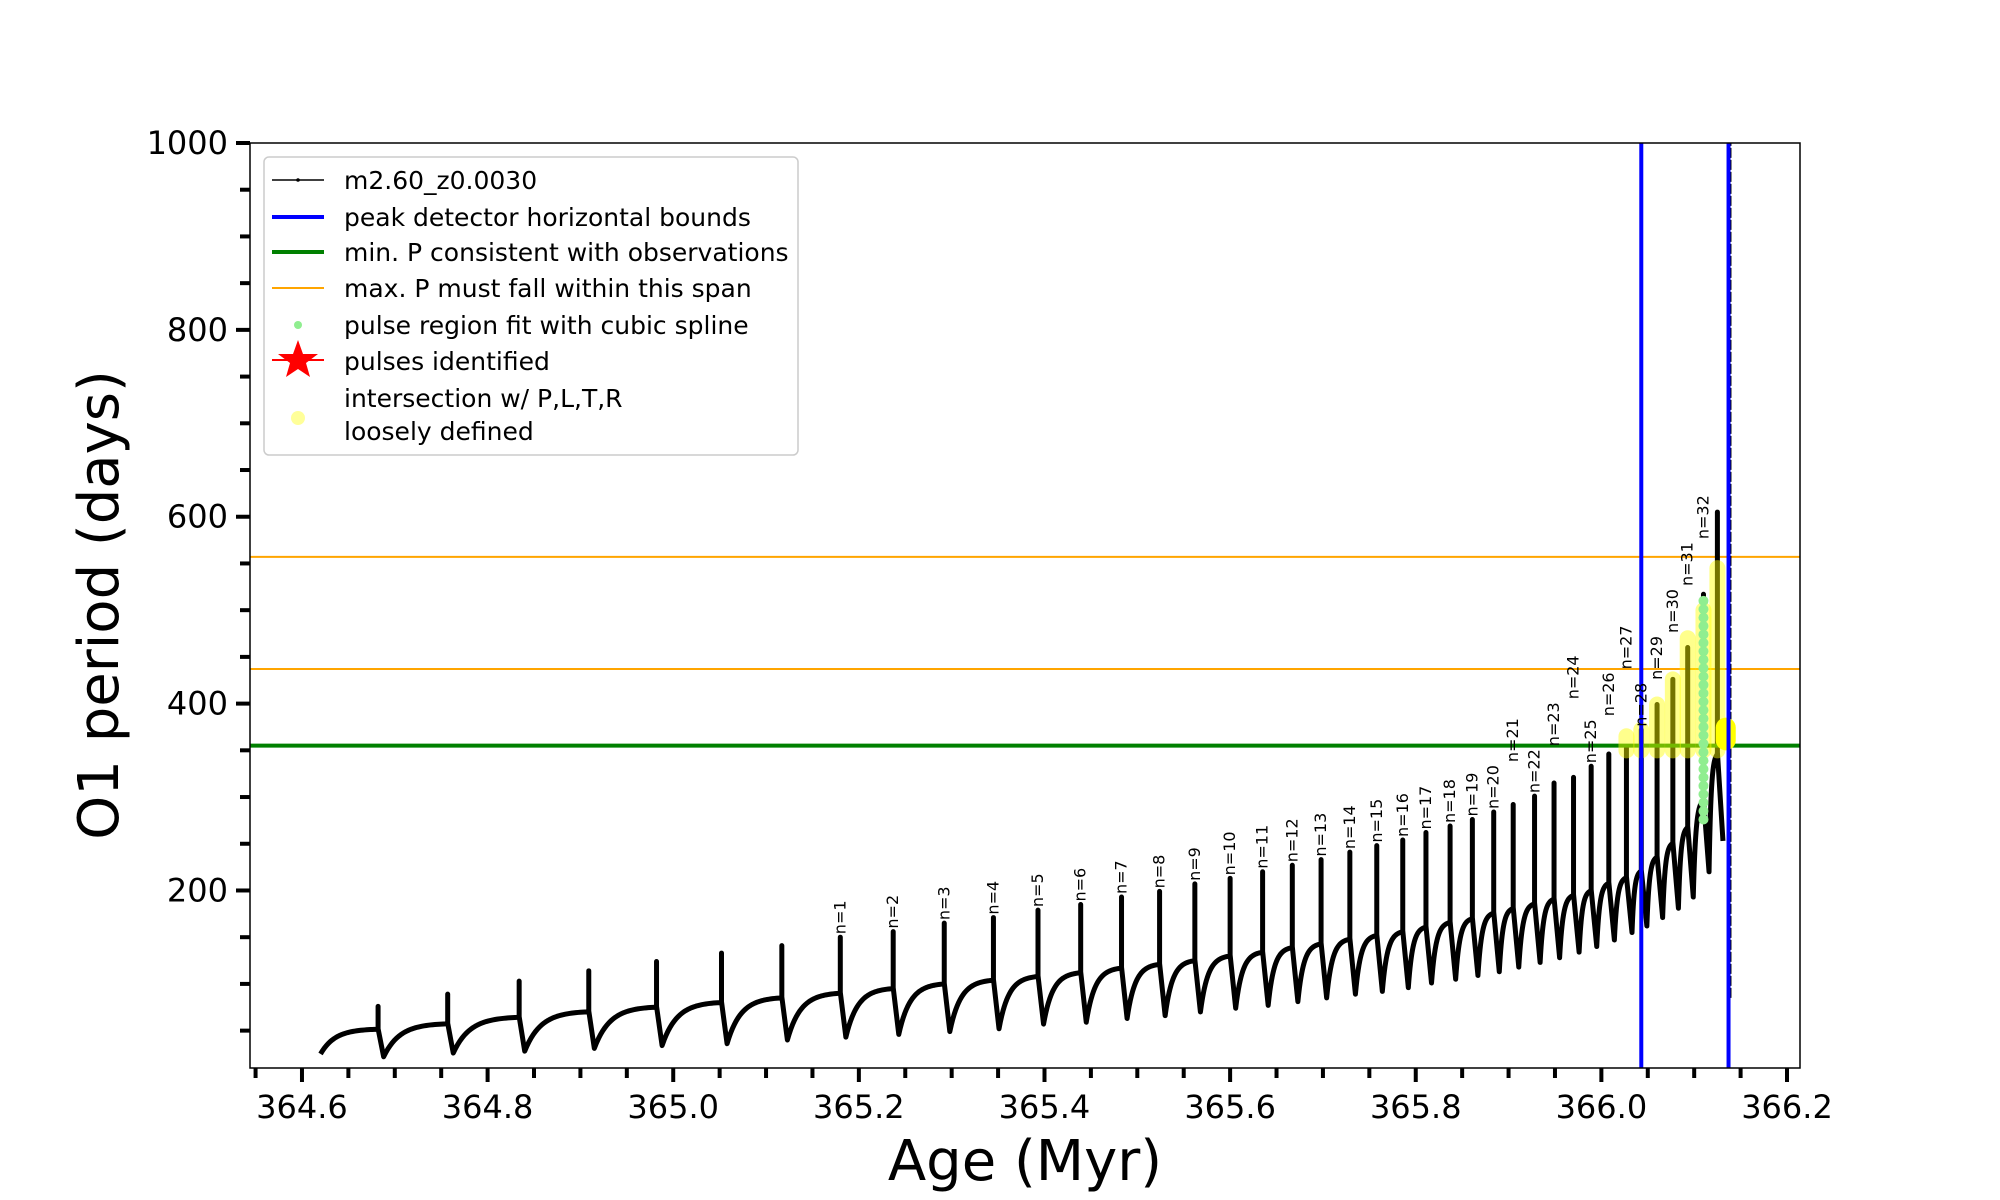  Describe the element at coordinates (1553, 724) in the screenshot. I see `pulse-label: n=23` at that location.